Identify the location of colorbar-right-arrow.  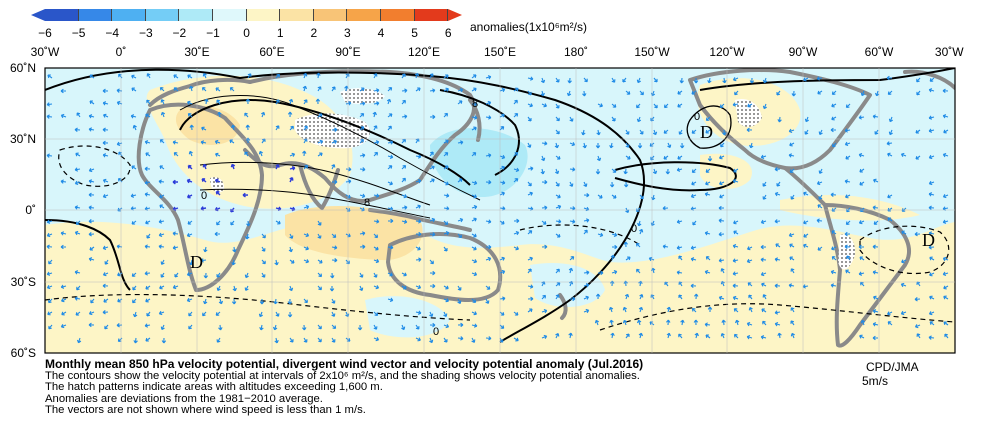
(455, 15).